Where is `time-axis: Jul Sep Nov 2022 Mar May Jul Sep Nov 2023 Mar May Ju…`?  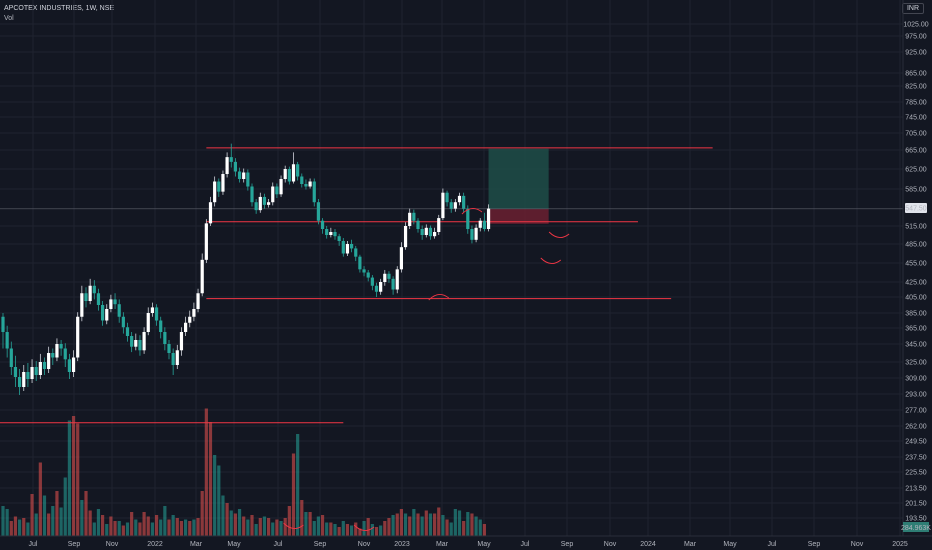
time-axis: Jul Sep Nov 2022 Mar May Jul Sep Nov 2023 Mar May Ju… is located at coordinates (468, 544).